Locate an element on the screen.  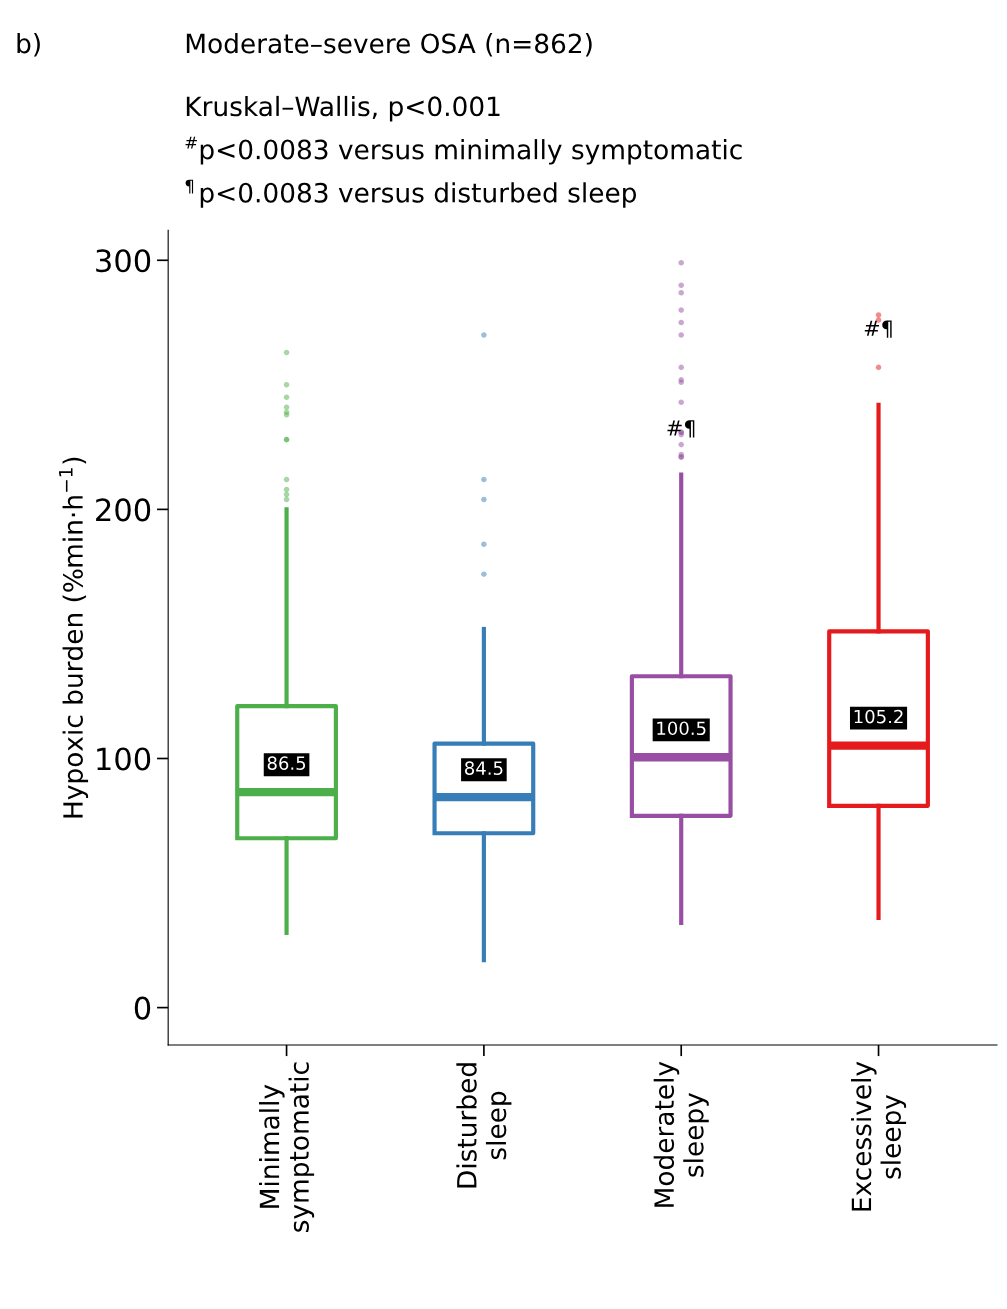
x-tick-label: Excessively sleepy is located at coordinates (878, 1136).